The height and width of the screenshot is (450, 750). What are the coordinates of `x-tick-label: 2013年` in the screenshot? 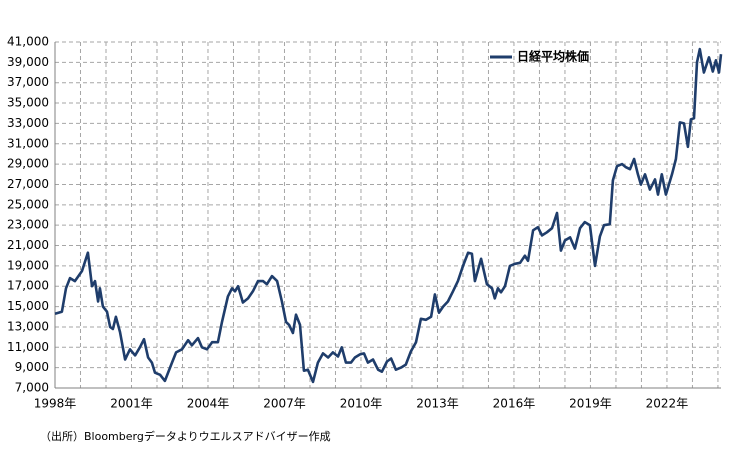 It's located at (437, 404).